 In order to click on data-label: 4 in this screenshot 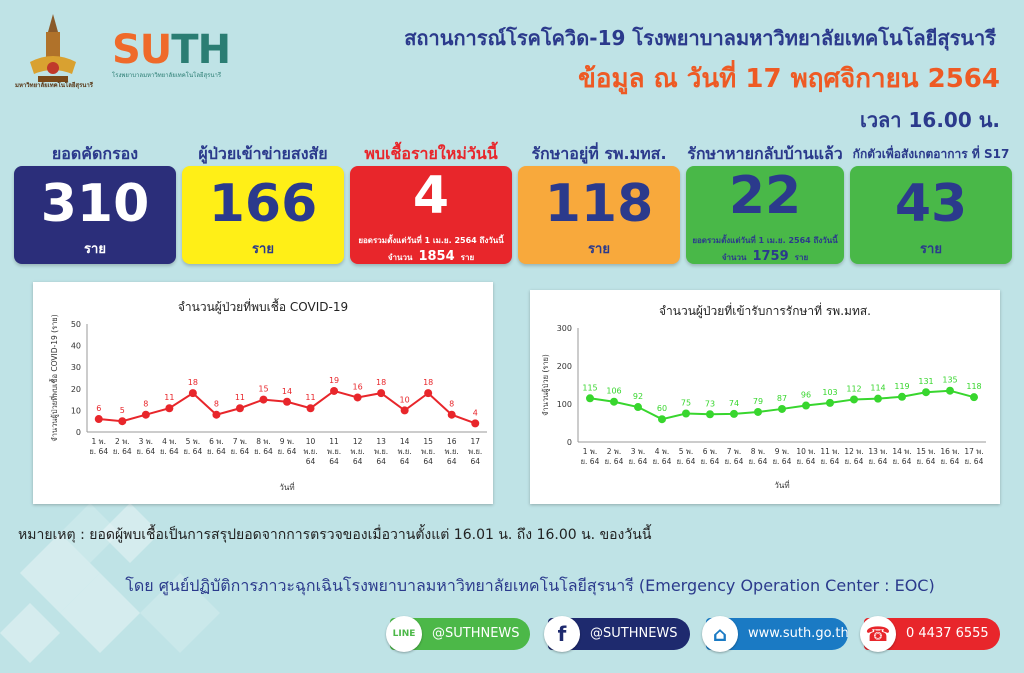, I will do `click(475, 412)`.